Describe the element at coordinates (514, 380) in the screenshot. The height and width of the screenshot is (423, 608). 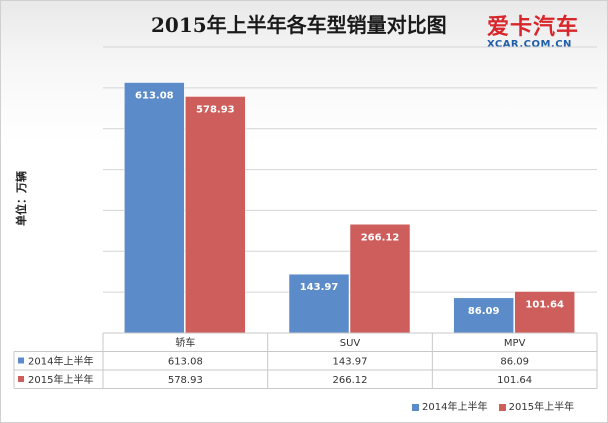
I see `table-cell-1-2: 101.64` at that location.